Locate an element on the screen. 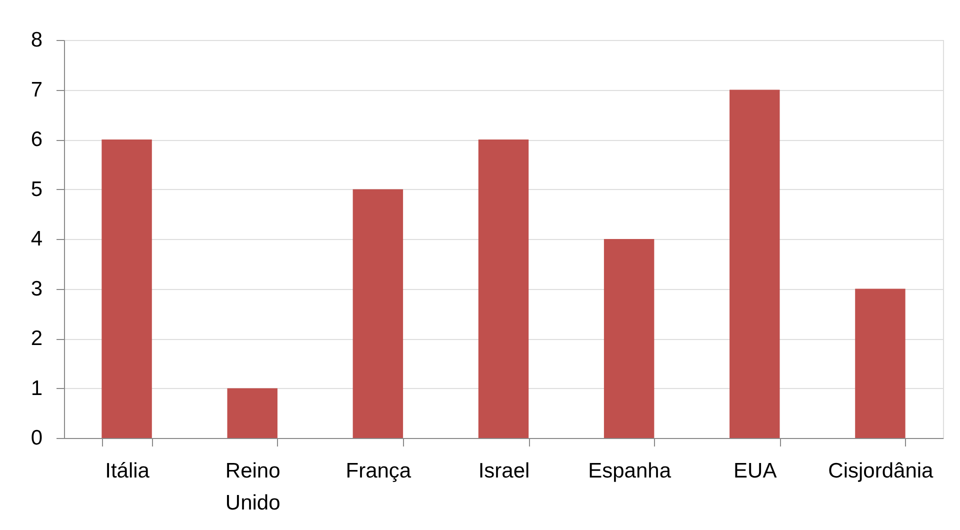 The image size is (960, 530). y-tick-label: 8 is located at coordinates (36, 40).